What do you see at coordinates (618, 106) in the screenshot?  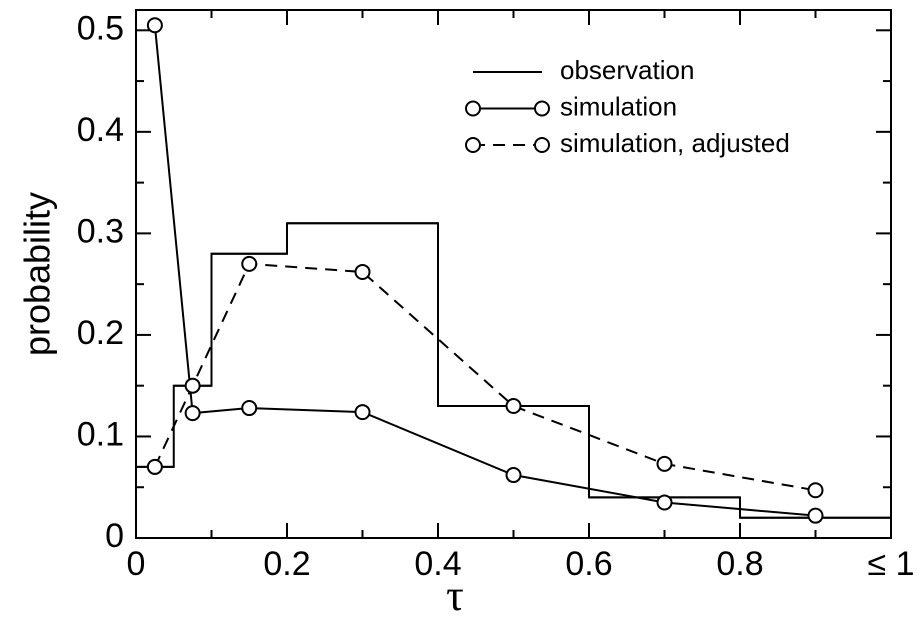 I see `legend-label: simulation` at bounding box center [618, 106].